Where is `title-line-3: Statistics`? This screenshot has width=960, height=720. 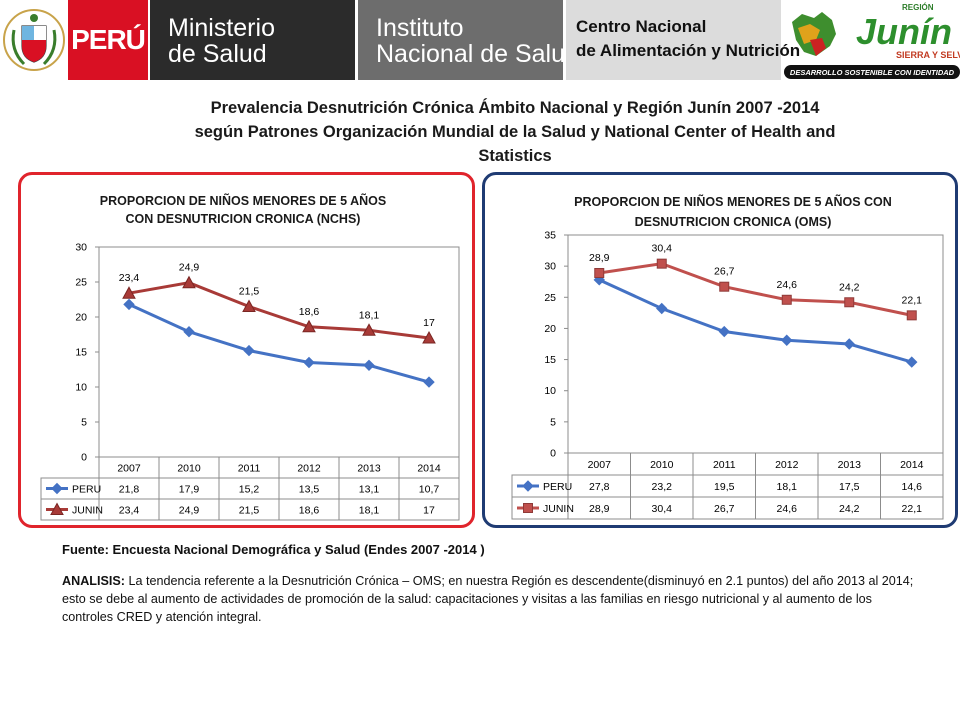
title-line-3: Statistics is located at coordinates (515, 156).